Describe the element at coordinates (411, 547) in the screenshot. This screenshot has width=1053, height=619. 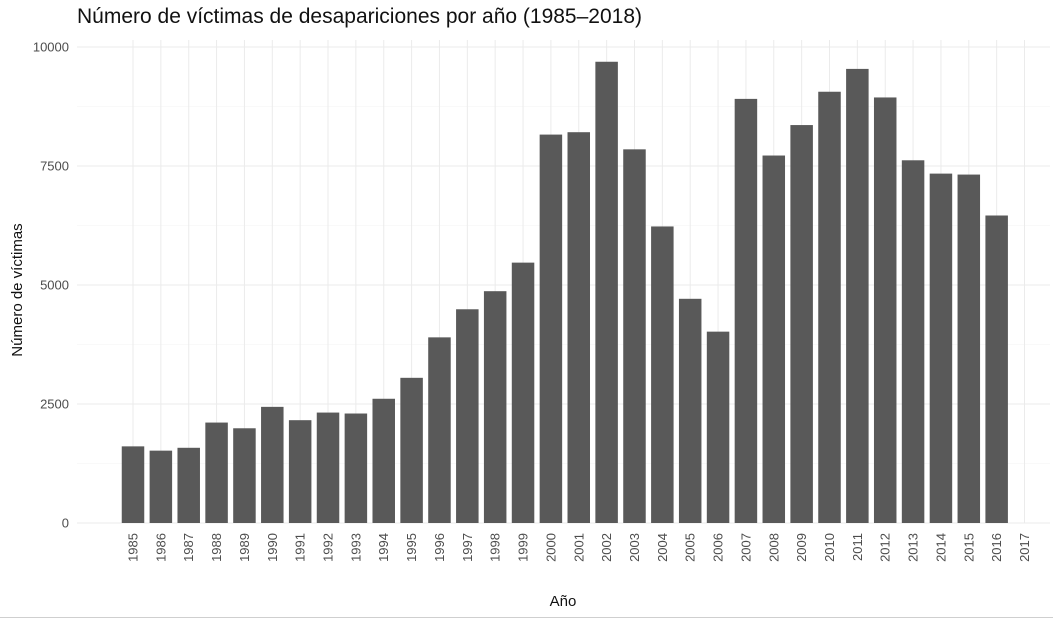
I see `x-tick-label: 1995` at that location.